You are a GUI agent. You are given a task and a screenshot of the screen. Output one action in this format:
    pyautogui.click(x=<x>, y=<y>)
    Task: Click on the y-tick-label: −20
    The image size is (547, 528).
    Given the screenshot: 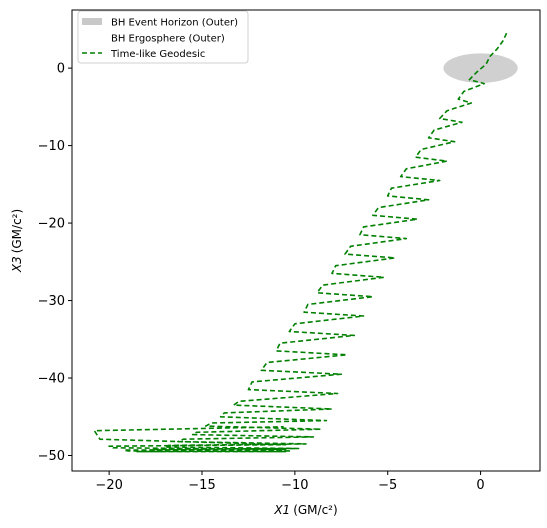 What is the action you would take?
    pyautogui.click(x=51, y=224)
    